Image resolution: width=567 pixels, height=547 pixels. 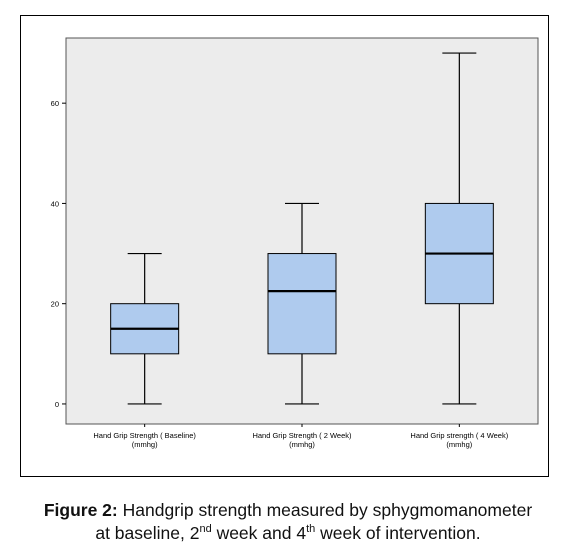 I want to click on x-tick-label-2-0: Hand Grip strength ( 4 Week), so click(x=459, y=435).